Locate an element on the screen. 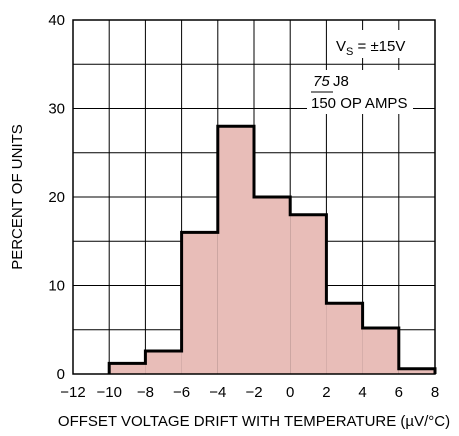  count-numerator: 75 is located at coordinates (321, 81).